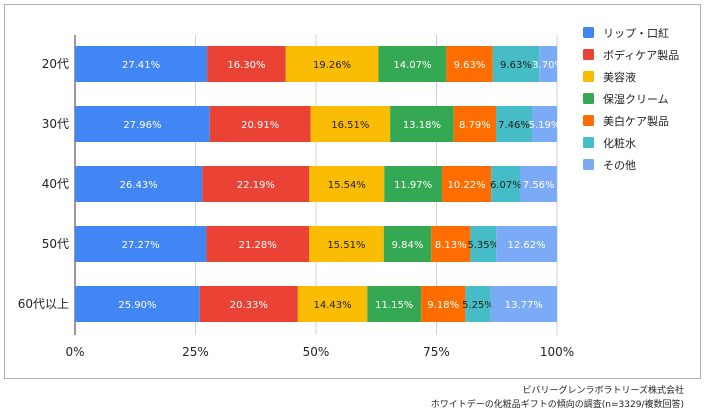 This screenshot has width=708, height=414. I want to click on legend-label: ボディケア製品, so click(641, 55).